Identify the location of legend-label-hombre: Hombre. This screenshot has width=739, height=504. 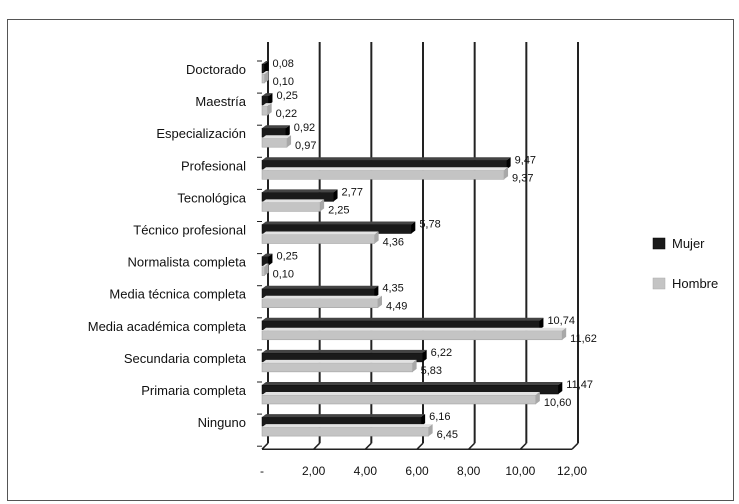
(695, 283).